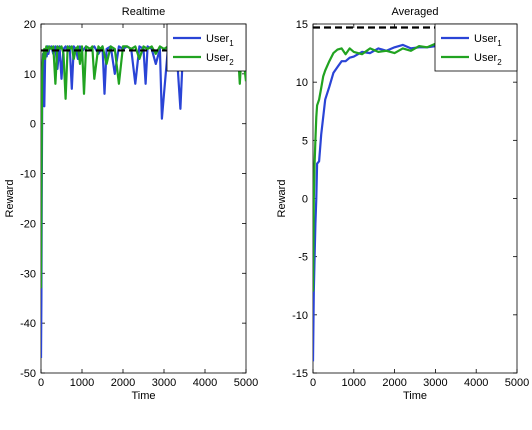 Image resolution: width=532 pixels, height=430 pixels. I want to click on y-tick-label: -15, so click(300, 374).